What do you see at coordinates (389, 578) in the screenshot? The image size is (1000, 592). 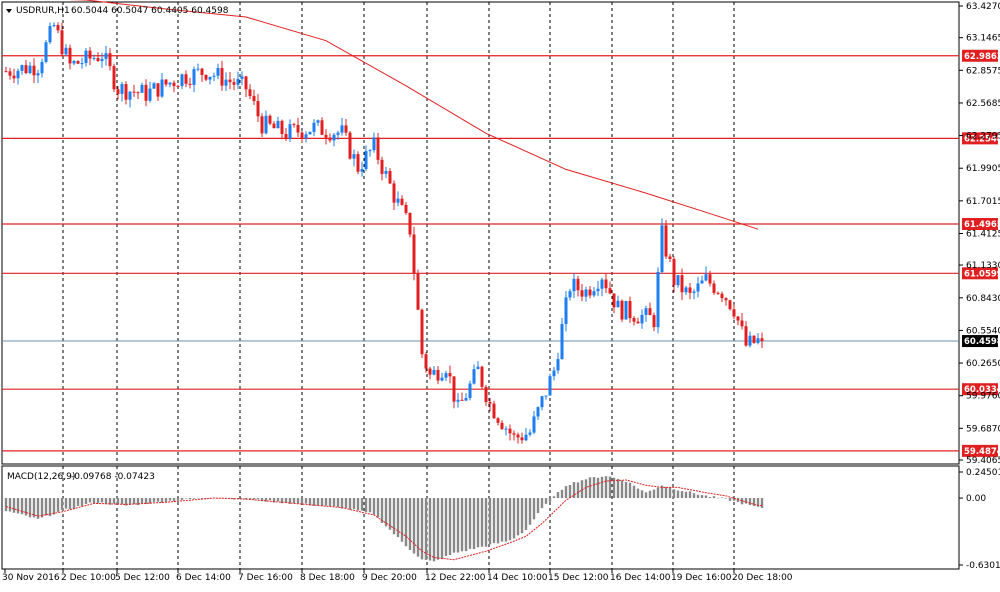 I see `time-tick-label: 9 Dec 20:00` at bounding box center [389, 578].